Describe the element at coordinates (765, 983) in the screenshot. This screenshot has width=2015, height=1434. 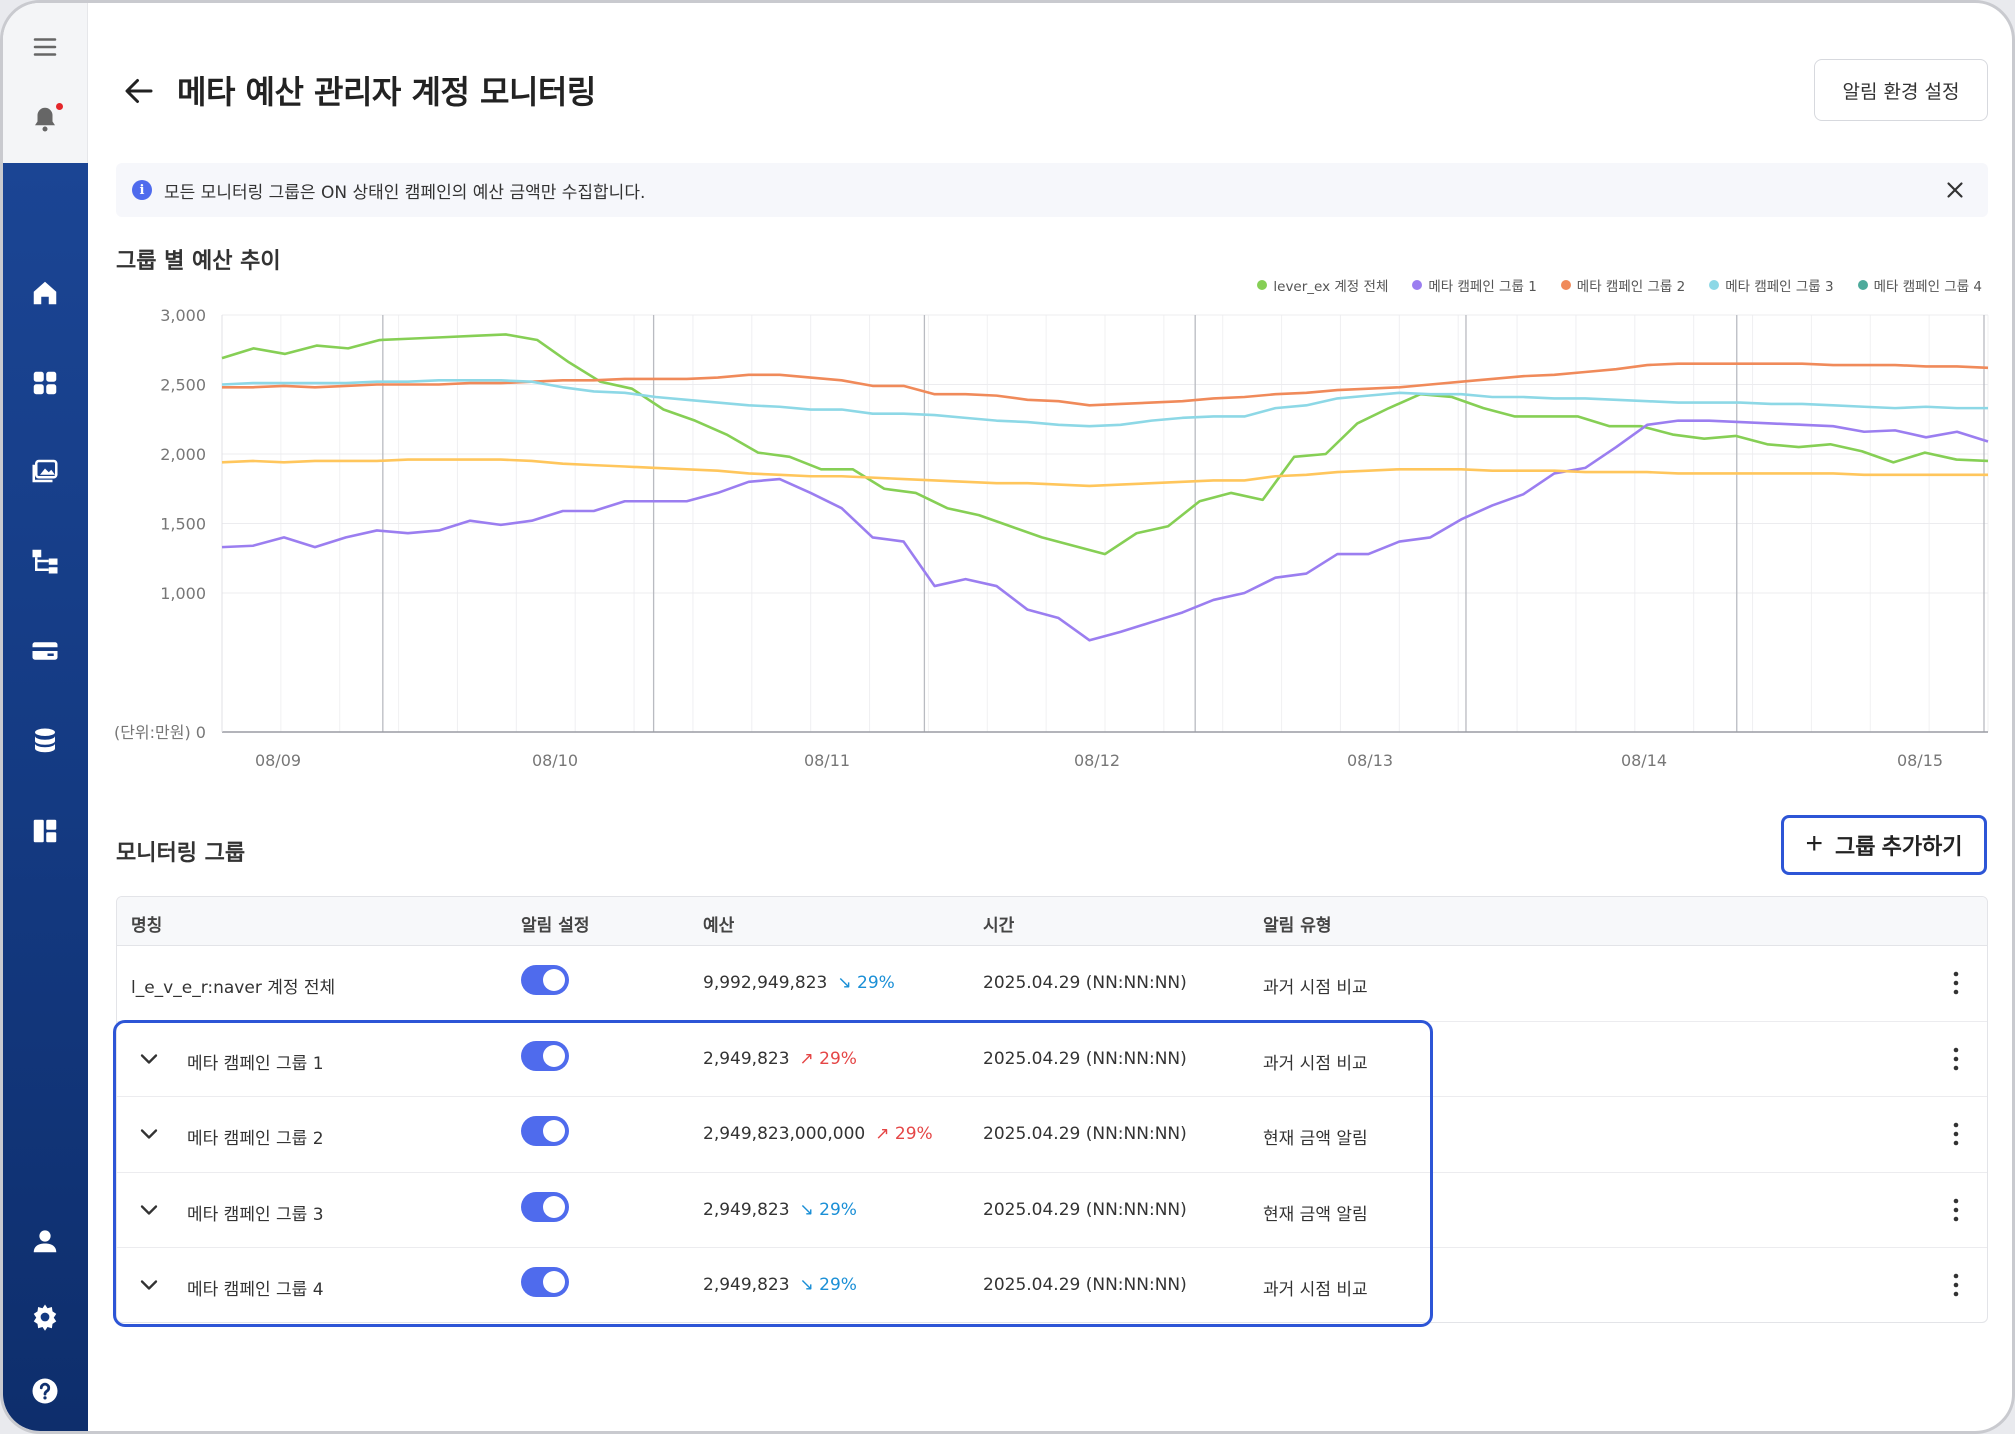
I see `budget-amount: 9,992,949,823` at that location.